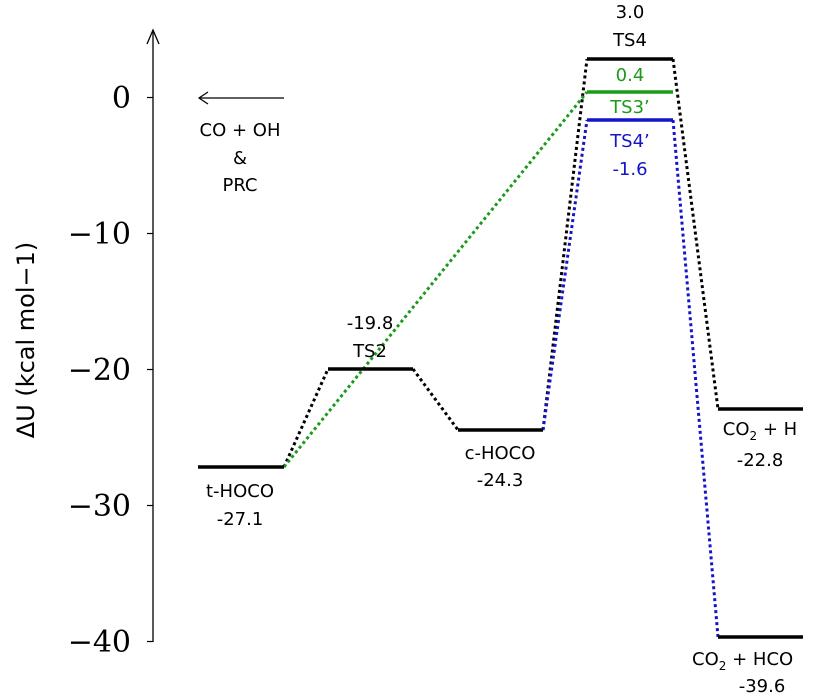 The width and height of the screenshot is (829, 694). What do you see at coordinates (370, 323) in the screenshot?
I see `ts2-energy: -19.8` at bounding box center [370, 323].